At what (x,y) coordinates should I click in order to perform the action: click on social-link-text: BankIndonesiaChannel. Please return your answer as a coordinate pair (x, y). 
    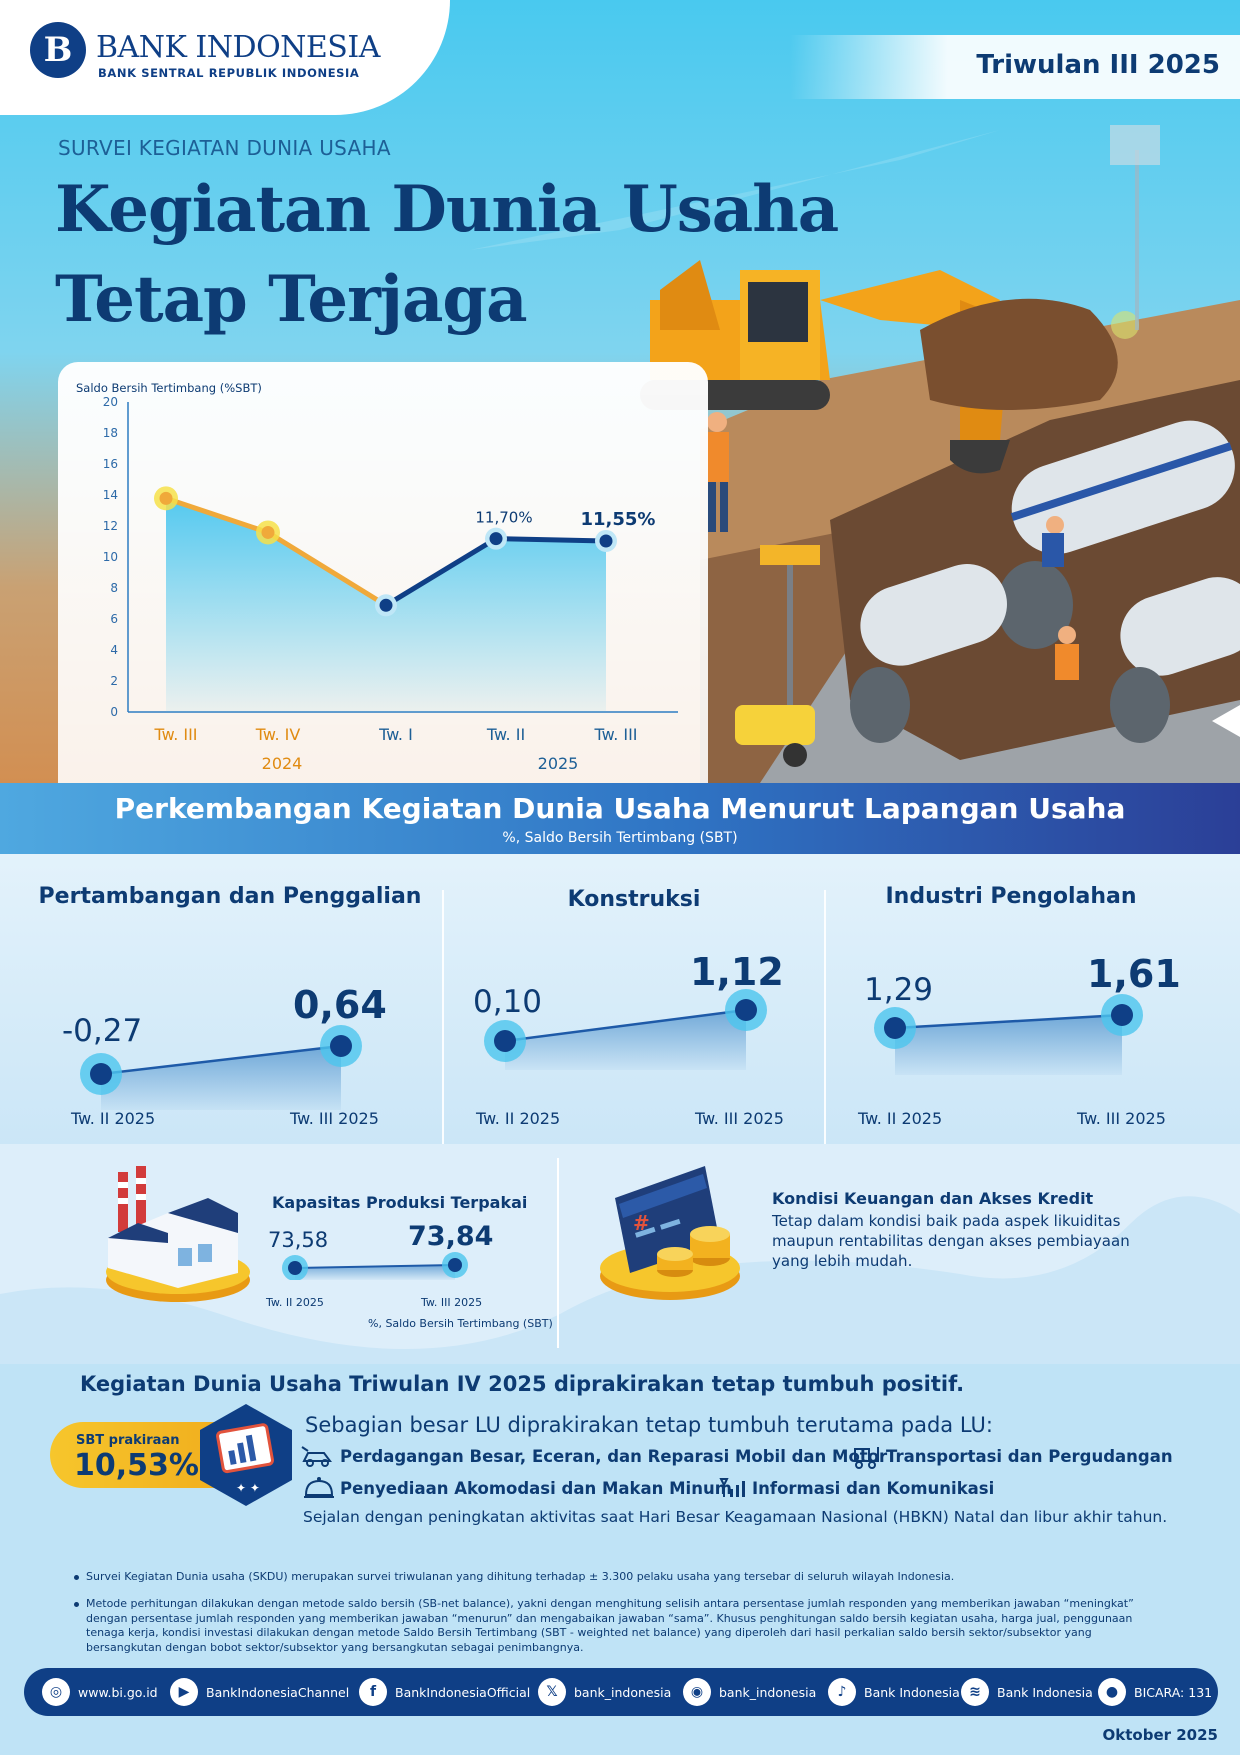
    Looking at the image, I should click on (278, 1692).